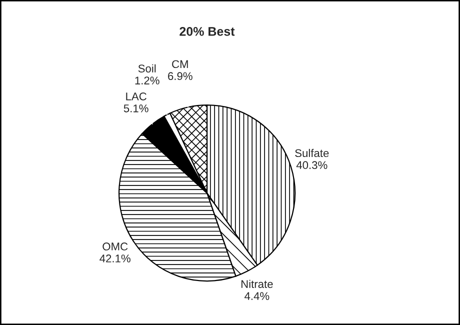  What do you see at coordinates (136, 108) in the screenshot?
I see `data-label: 5.1%` at bounding box center [136, 108].